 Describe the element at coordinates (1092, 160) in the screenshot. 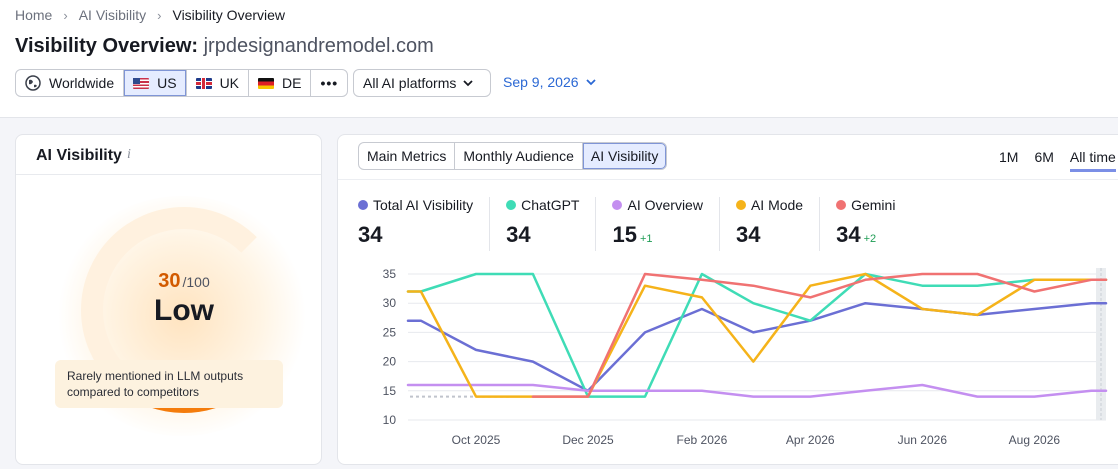

I see `range-all-time: All time` at that location.